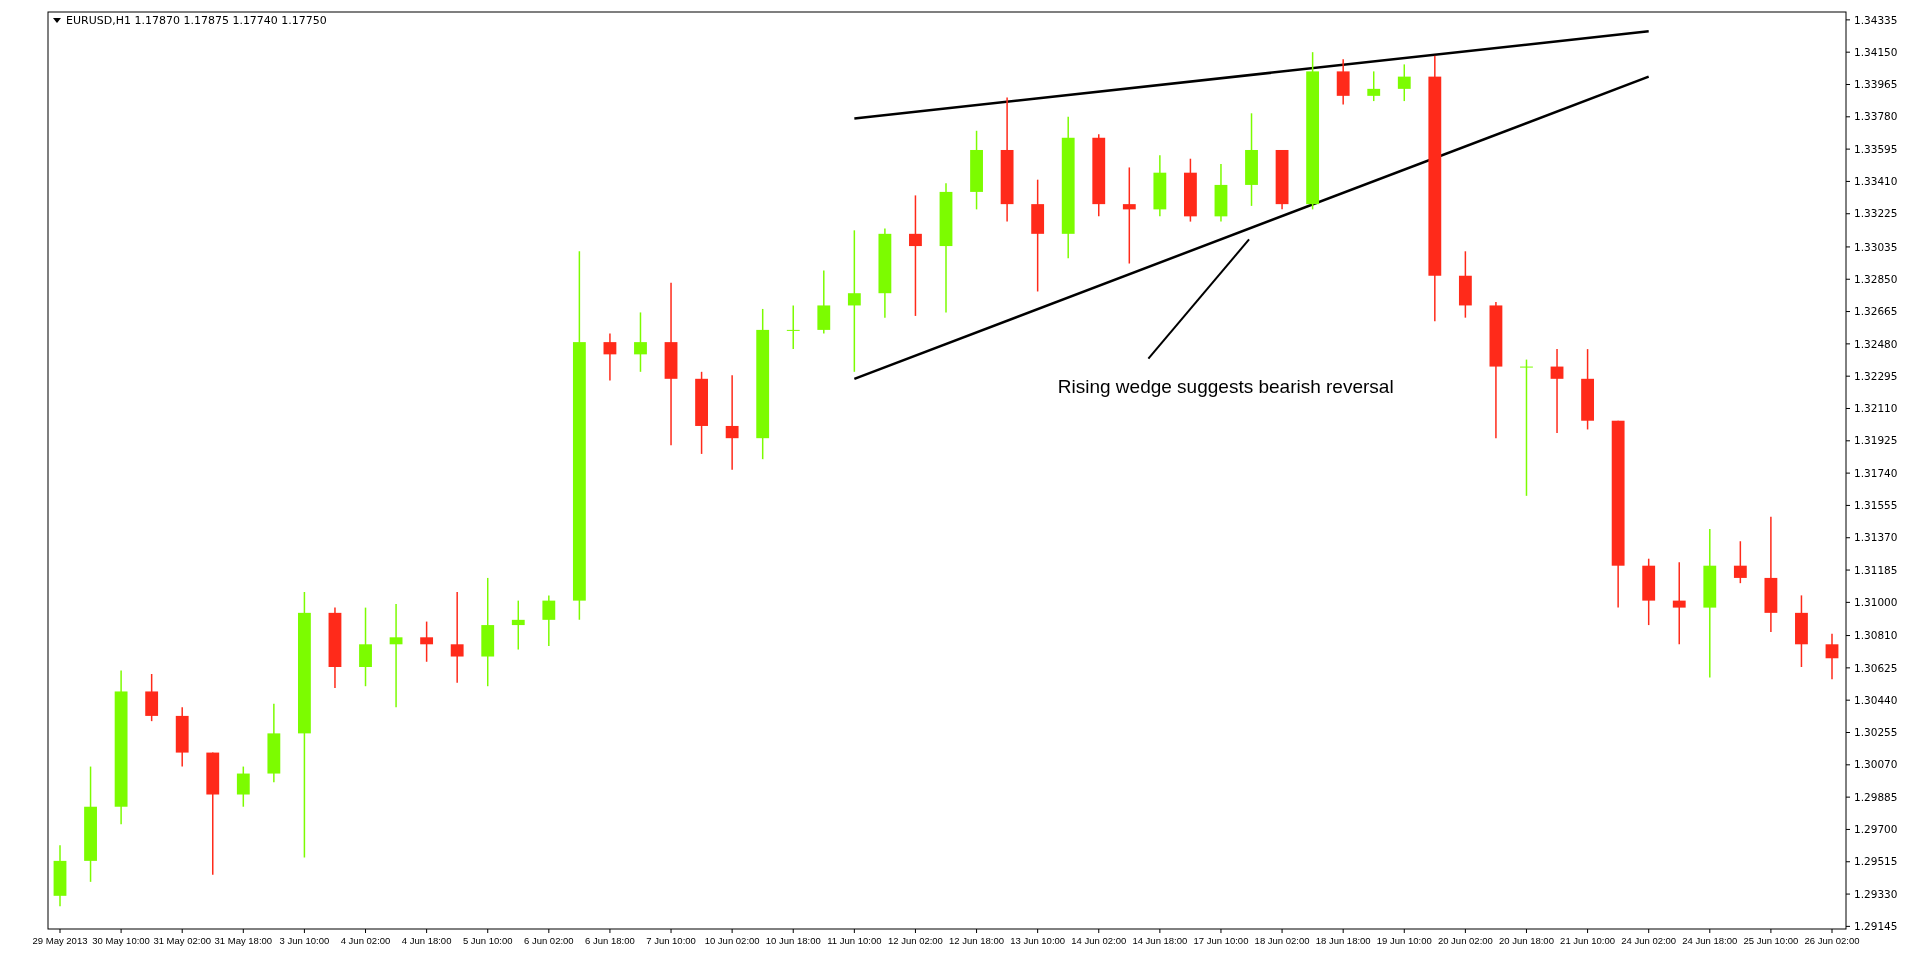 The width and height of the screenshot is (1916, 963). What do you see at coordinates (1588, 940) in the screenshot?
I see `x-tick-label: 21 Jun 10:00` at bounding box center [1588, 940].